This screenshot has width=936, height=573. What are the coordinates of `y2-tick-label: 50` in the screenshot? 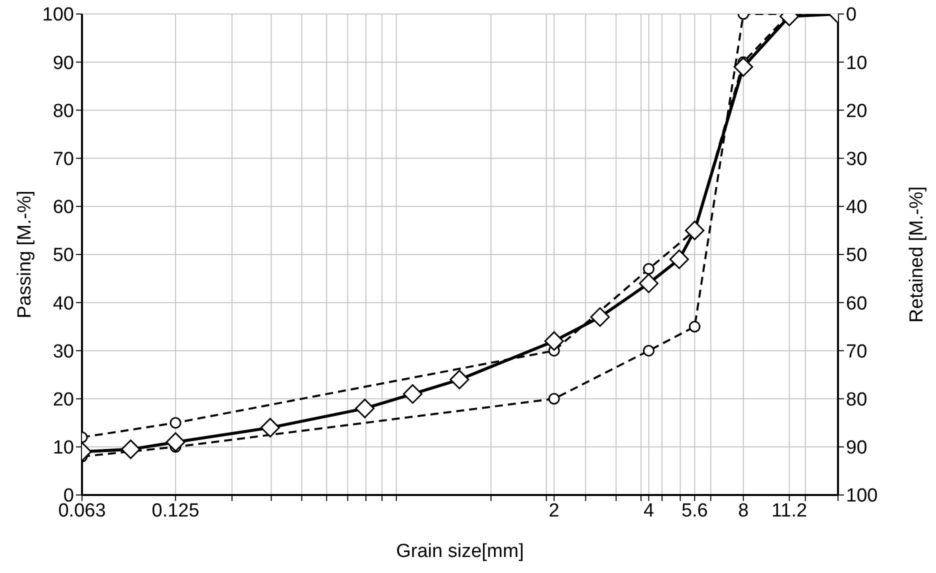 It's located at (857, 255).